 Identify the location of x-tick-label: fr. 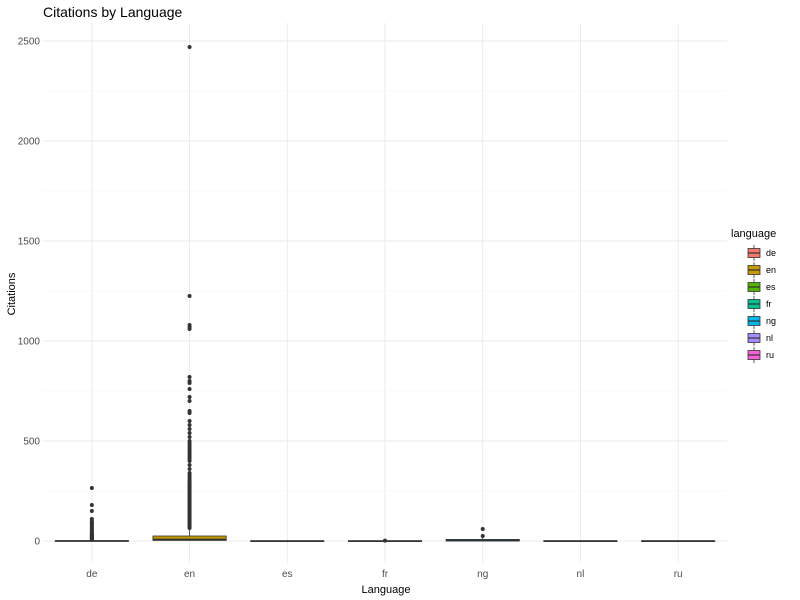
(385, 574).